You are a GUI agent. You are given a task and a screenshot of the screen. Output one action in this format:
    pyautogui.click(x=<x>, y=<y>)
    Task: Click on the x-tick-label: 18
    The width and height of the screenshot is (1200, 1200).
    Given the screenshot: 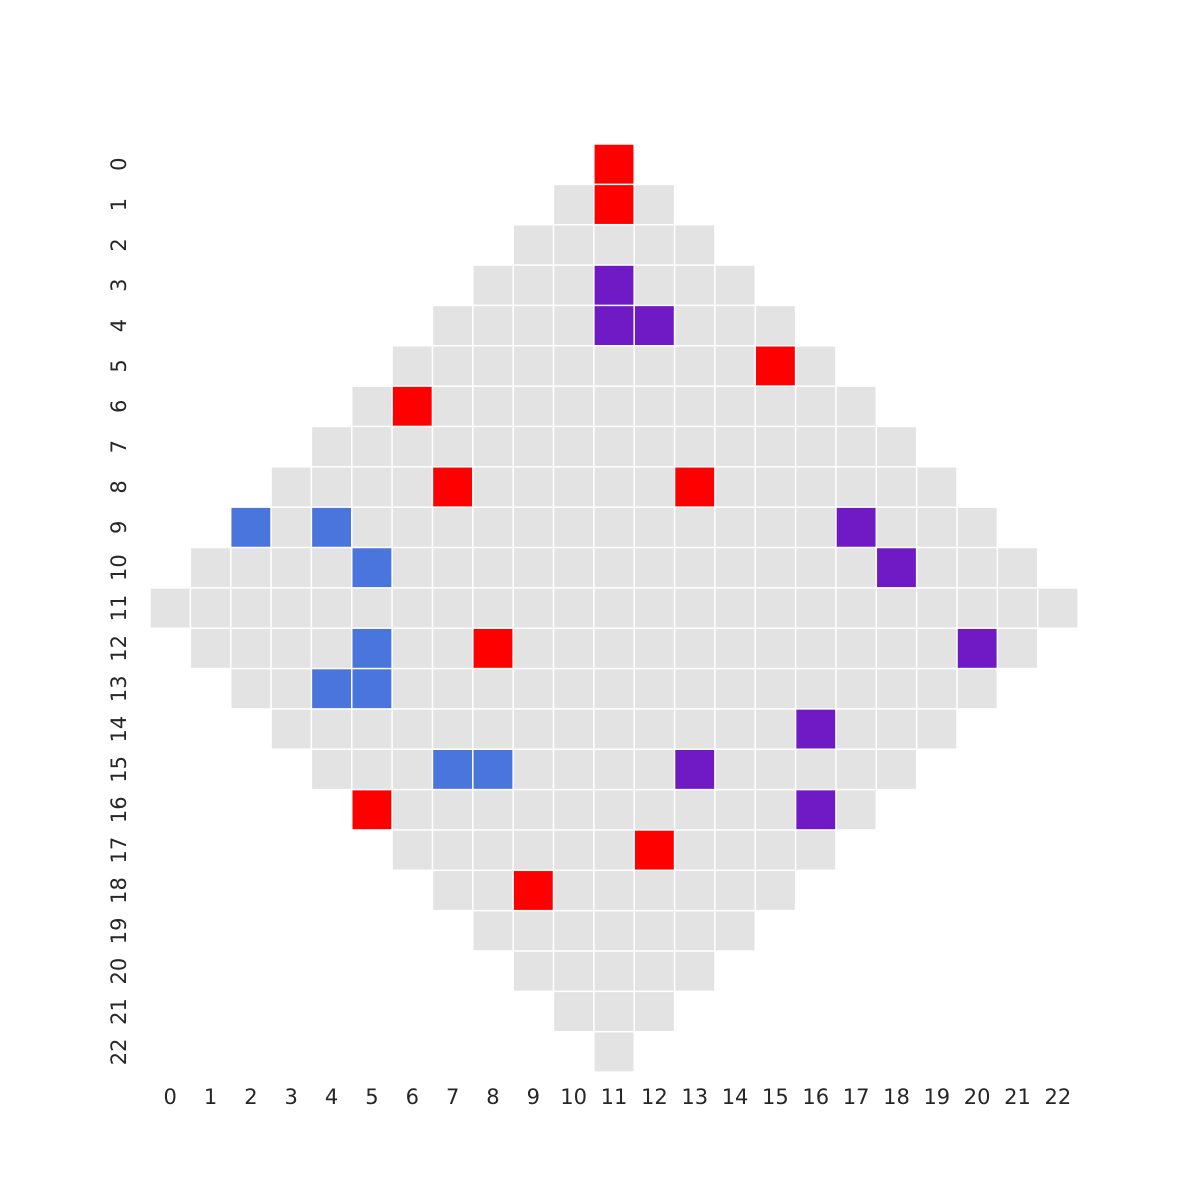 What is the action you would take?
    pyautogui.click(x=896, y=1097)
    